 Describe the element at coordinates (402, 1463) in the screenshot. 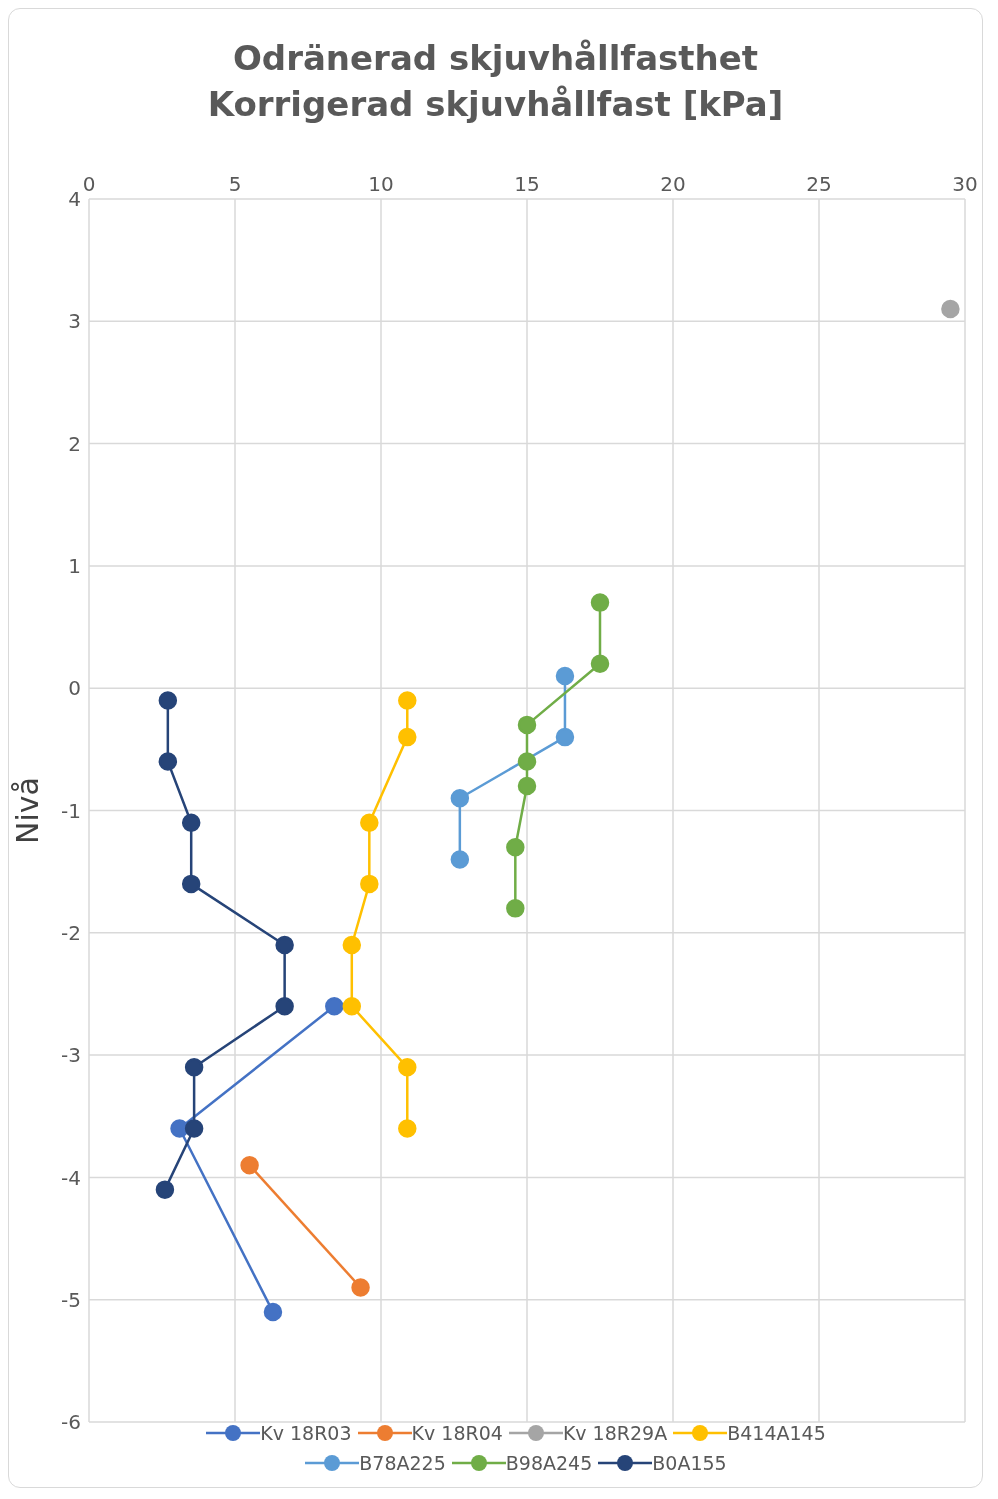

I see `legend-label: B78A225` at that location.